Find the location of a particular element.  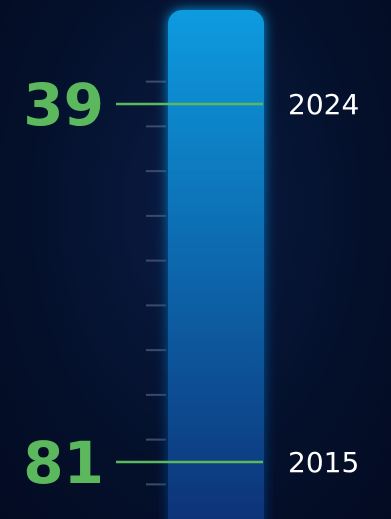

year-label-2024: 2024 is located at coordinates (323, 104).